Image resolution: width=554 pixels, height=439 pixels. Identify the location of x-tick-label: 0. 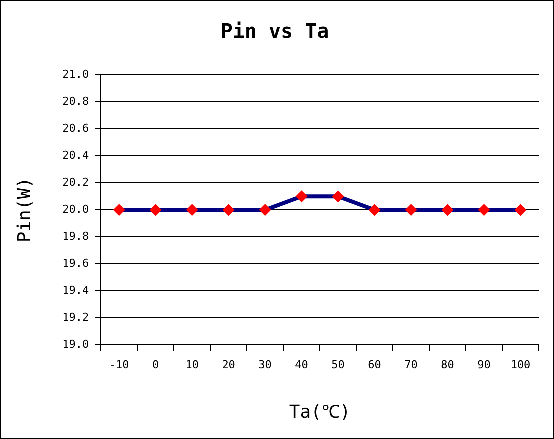
(156, 365).